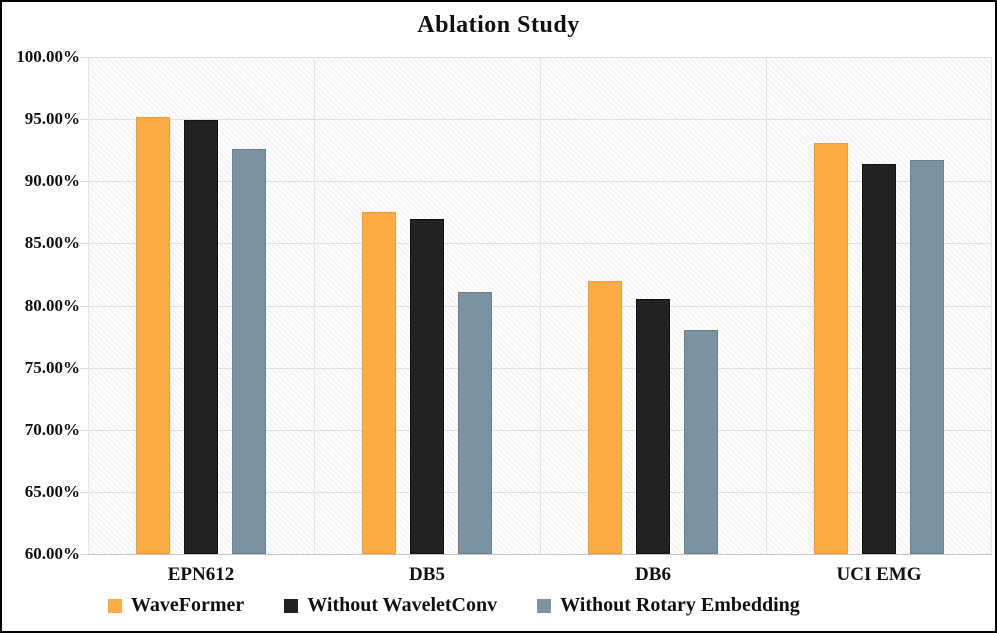 Image resolution: width=997 pixels, height=633 pixels. What do you see at coordinates (52, 305) in the screenshot?
I see `y-axis-label: 80.00%` at bounding box center [52, 305].